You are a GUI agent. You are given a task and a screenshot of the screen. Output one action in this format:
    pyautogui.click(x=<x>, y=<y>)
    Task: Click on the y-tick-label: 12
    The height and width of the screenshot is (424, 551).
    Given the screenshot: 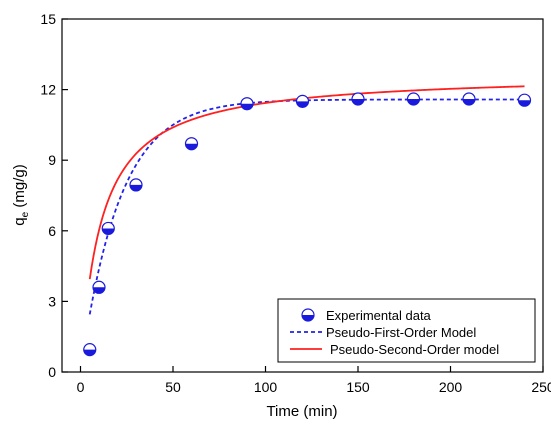 What is the action you would take?
    pyautogui.click(x=48, y=90)
    